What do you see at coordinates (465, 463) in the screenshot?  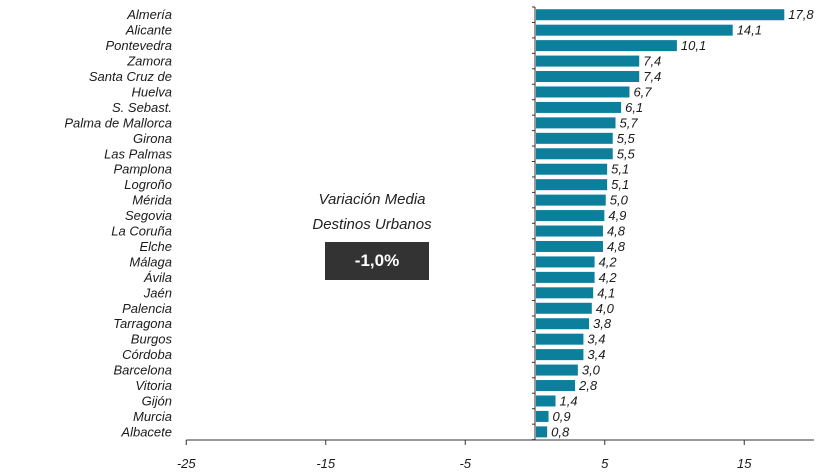 I see `x-tick-label: -5` at bounding box center [465, 463].